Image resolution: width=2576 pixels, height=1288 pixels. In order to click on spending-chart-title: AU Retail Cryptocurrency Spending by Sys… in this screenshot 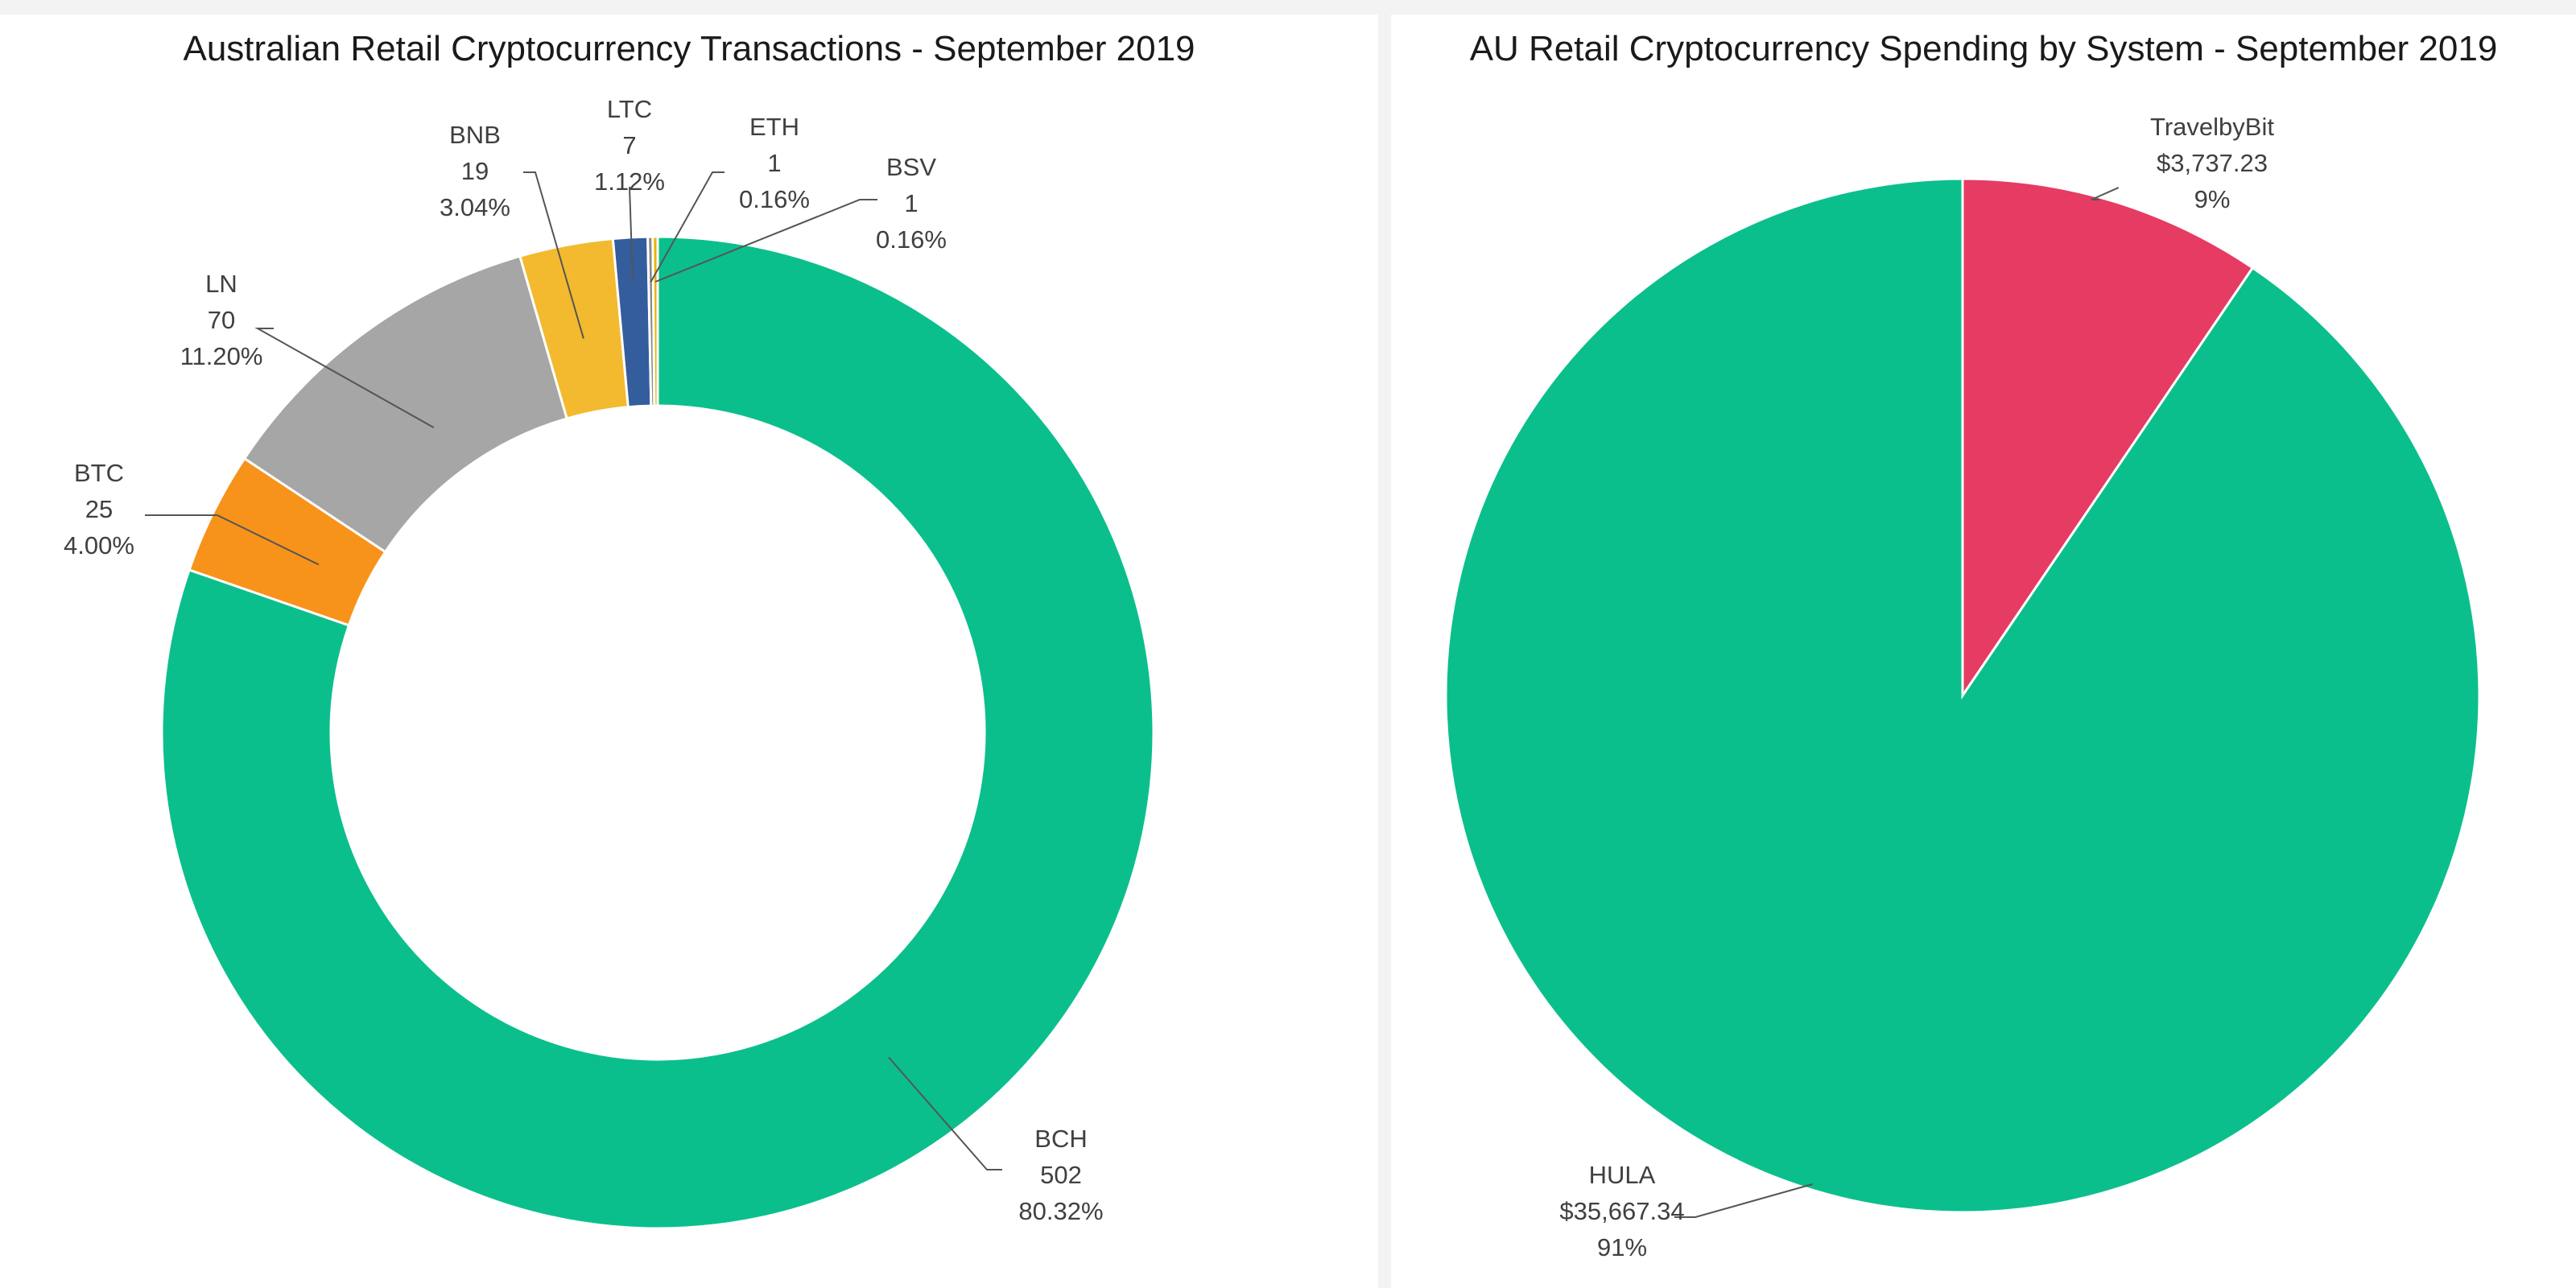, I will do `click(1983, 48)`.